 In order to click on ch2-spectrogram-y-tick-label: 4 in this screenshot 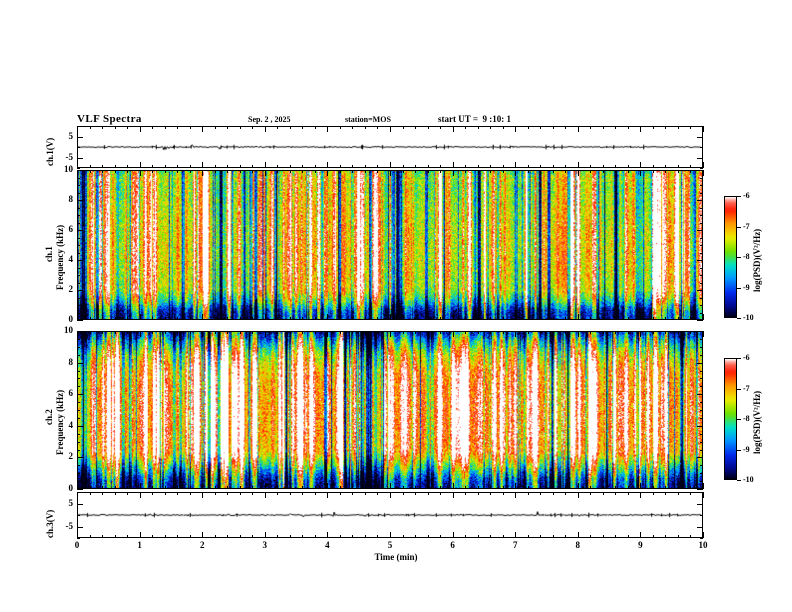, I will do `click(71, 425)`.